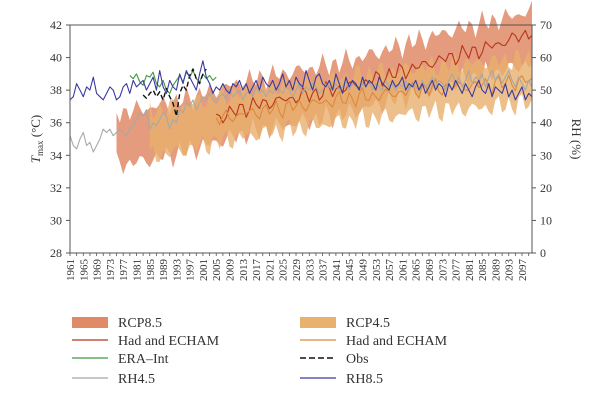  What do you see at coordinates (143, 359) in the screenshot?
I see `legend-label: ERA–Int` at bounding box center [143, 359].